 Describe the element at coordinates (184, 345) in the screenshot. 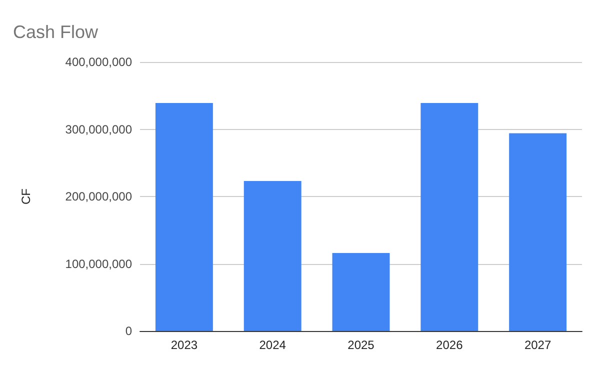

I see `x-tick-label: 2023` at that location.